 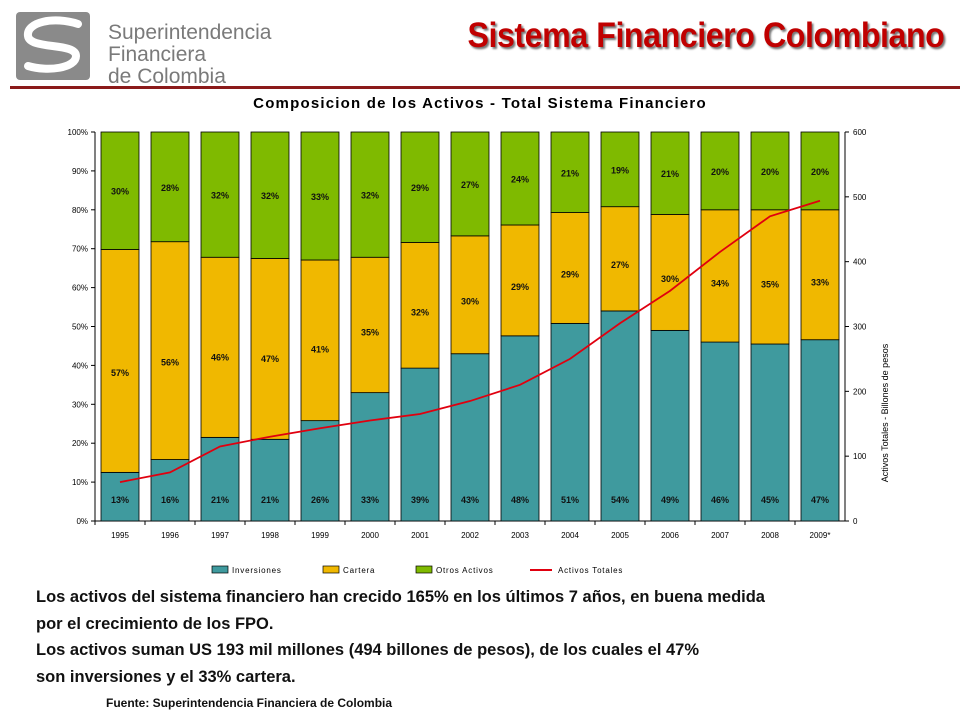 I want to click on x-tick-label: 2000, so click(x=370, y=535).